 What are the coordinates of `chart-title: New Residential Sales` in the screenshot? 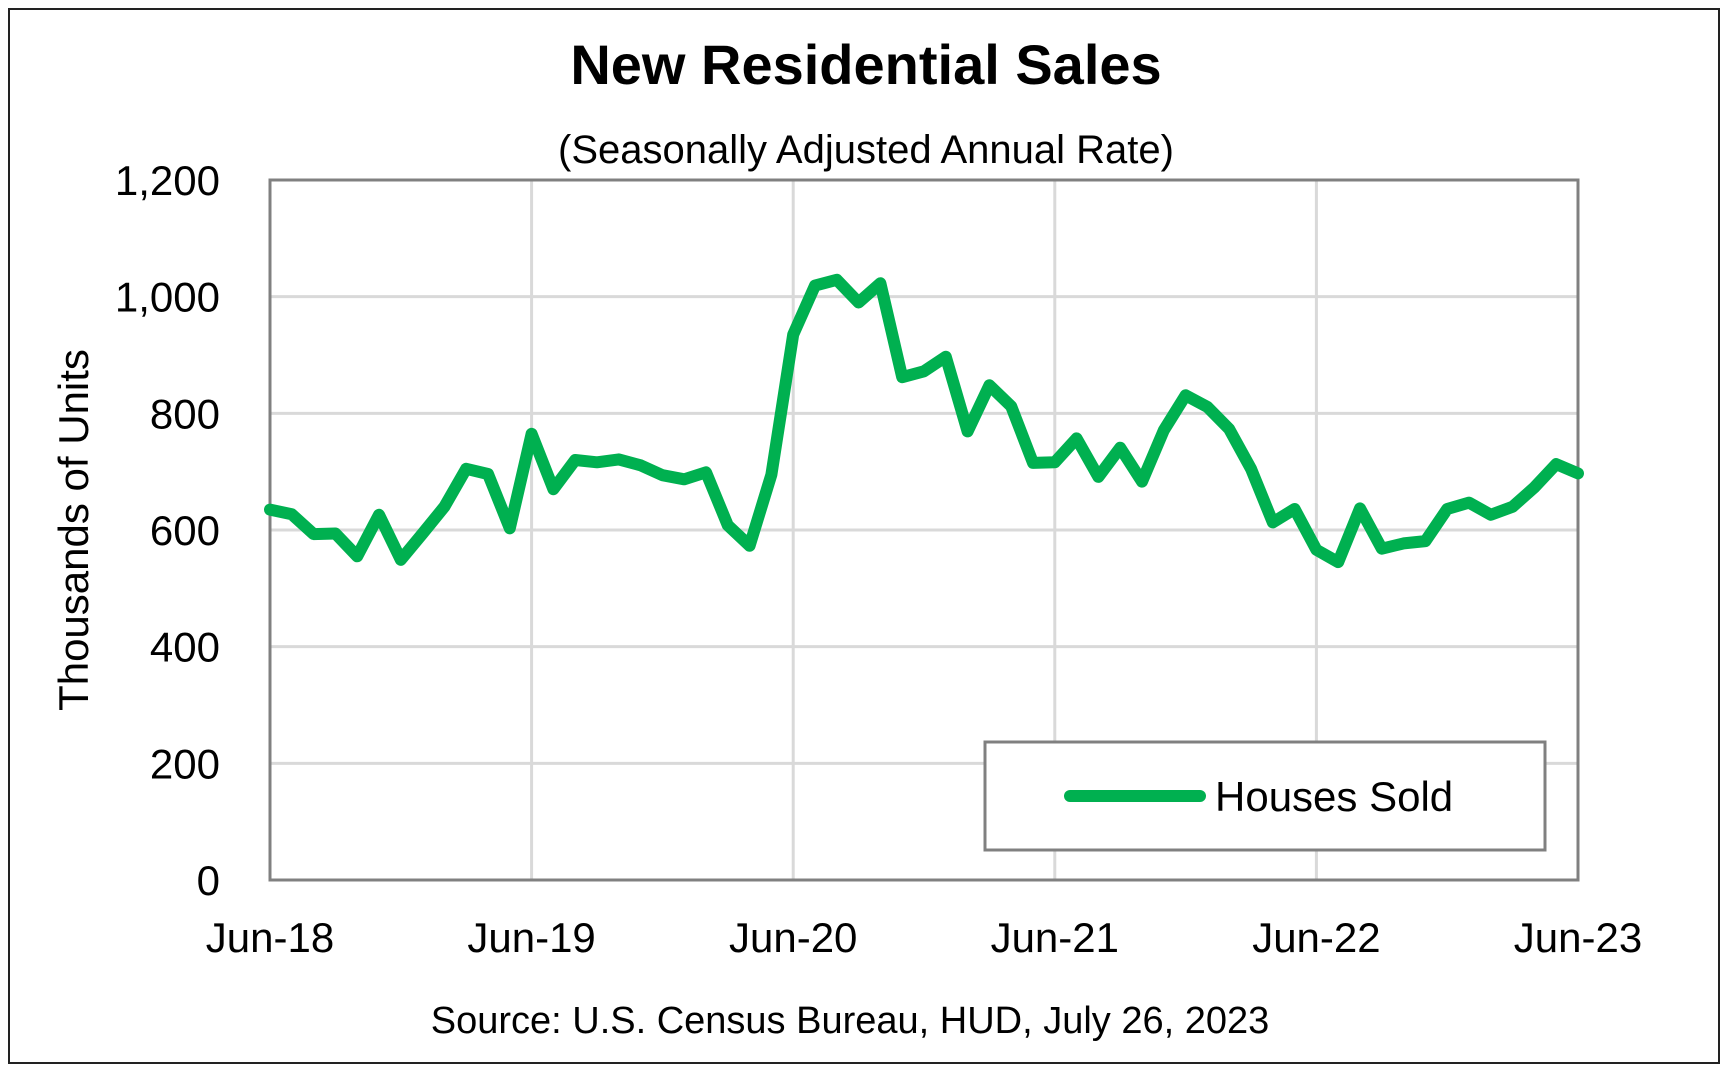 It's located at (866, 64).